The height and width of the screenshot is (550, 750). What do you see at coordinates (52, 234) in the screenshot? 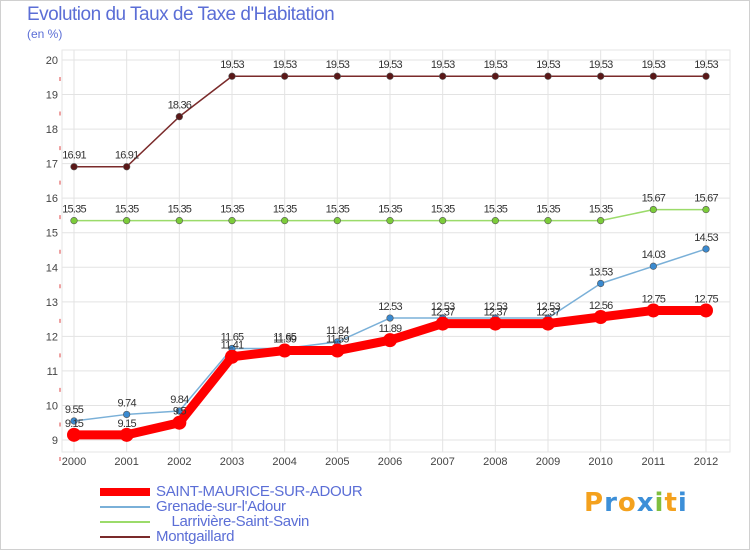
I see `y-tick-label: 15` at bounding box center [52, 234].